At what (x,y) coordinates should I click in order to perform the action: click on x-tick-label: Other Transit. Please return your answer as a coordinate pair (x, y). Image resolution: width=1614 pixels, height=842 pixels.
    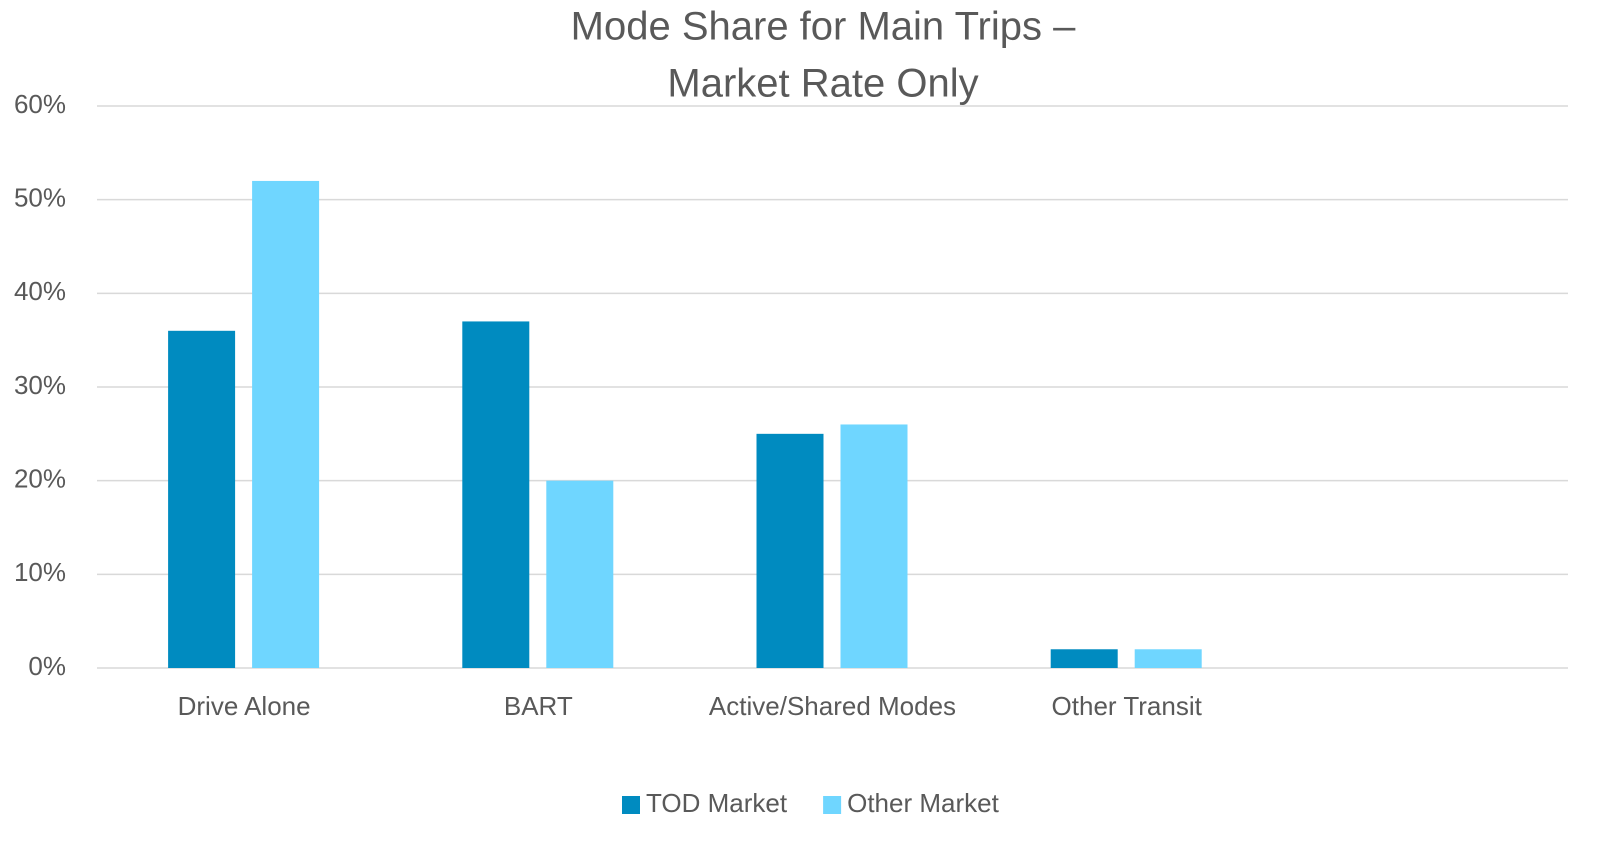
    Looking at the image, I should click on (1127, 706).